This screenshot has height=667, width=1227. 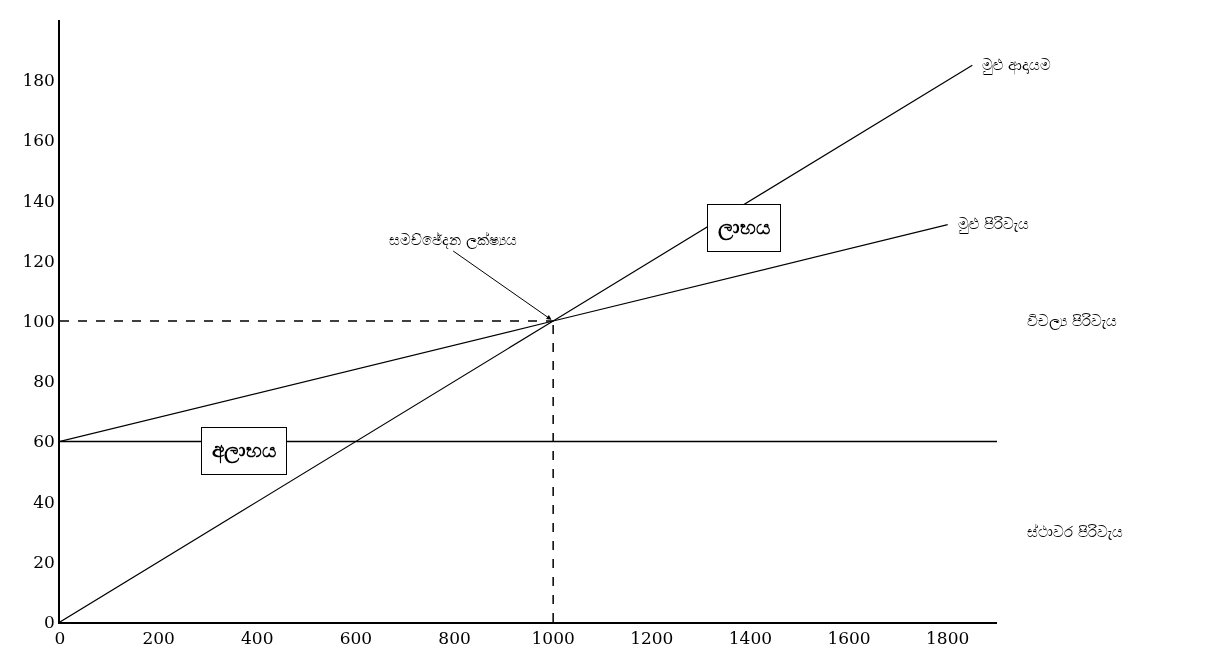 What do you see at coordinates (356, 638) in the screenshot?
I see `x-tick-label: 600` at bounding box center [356, 638].